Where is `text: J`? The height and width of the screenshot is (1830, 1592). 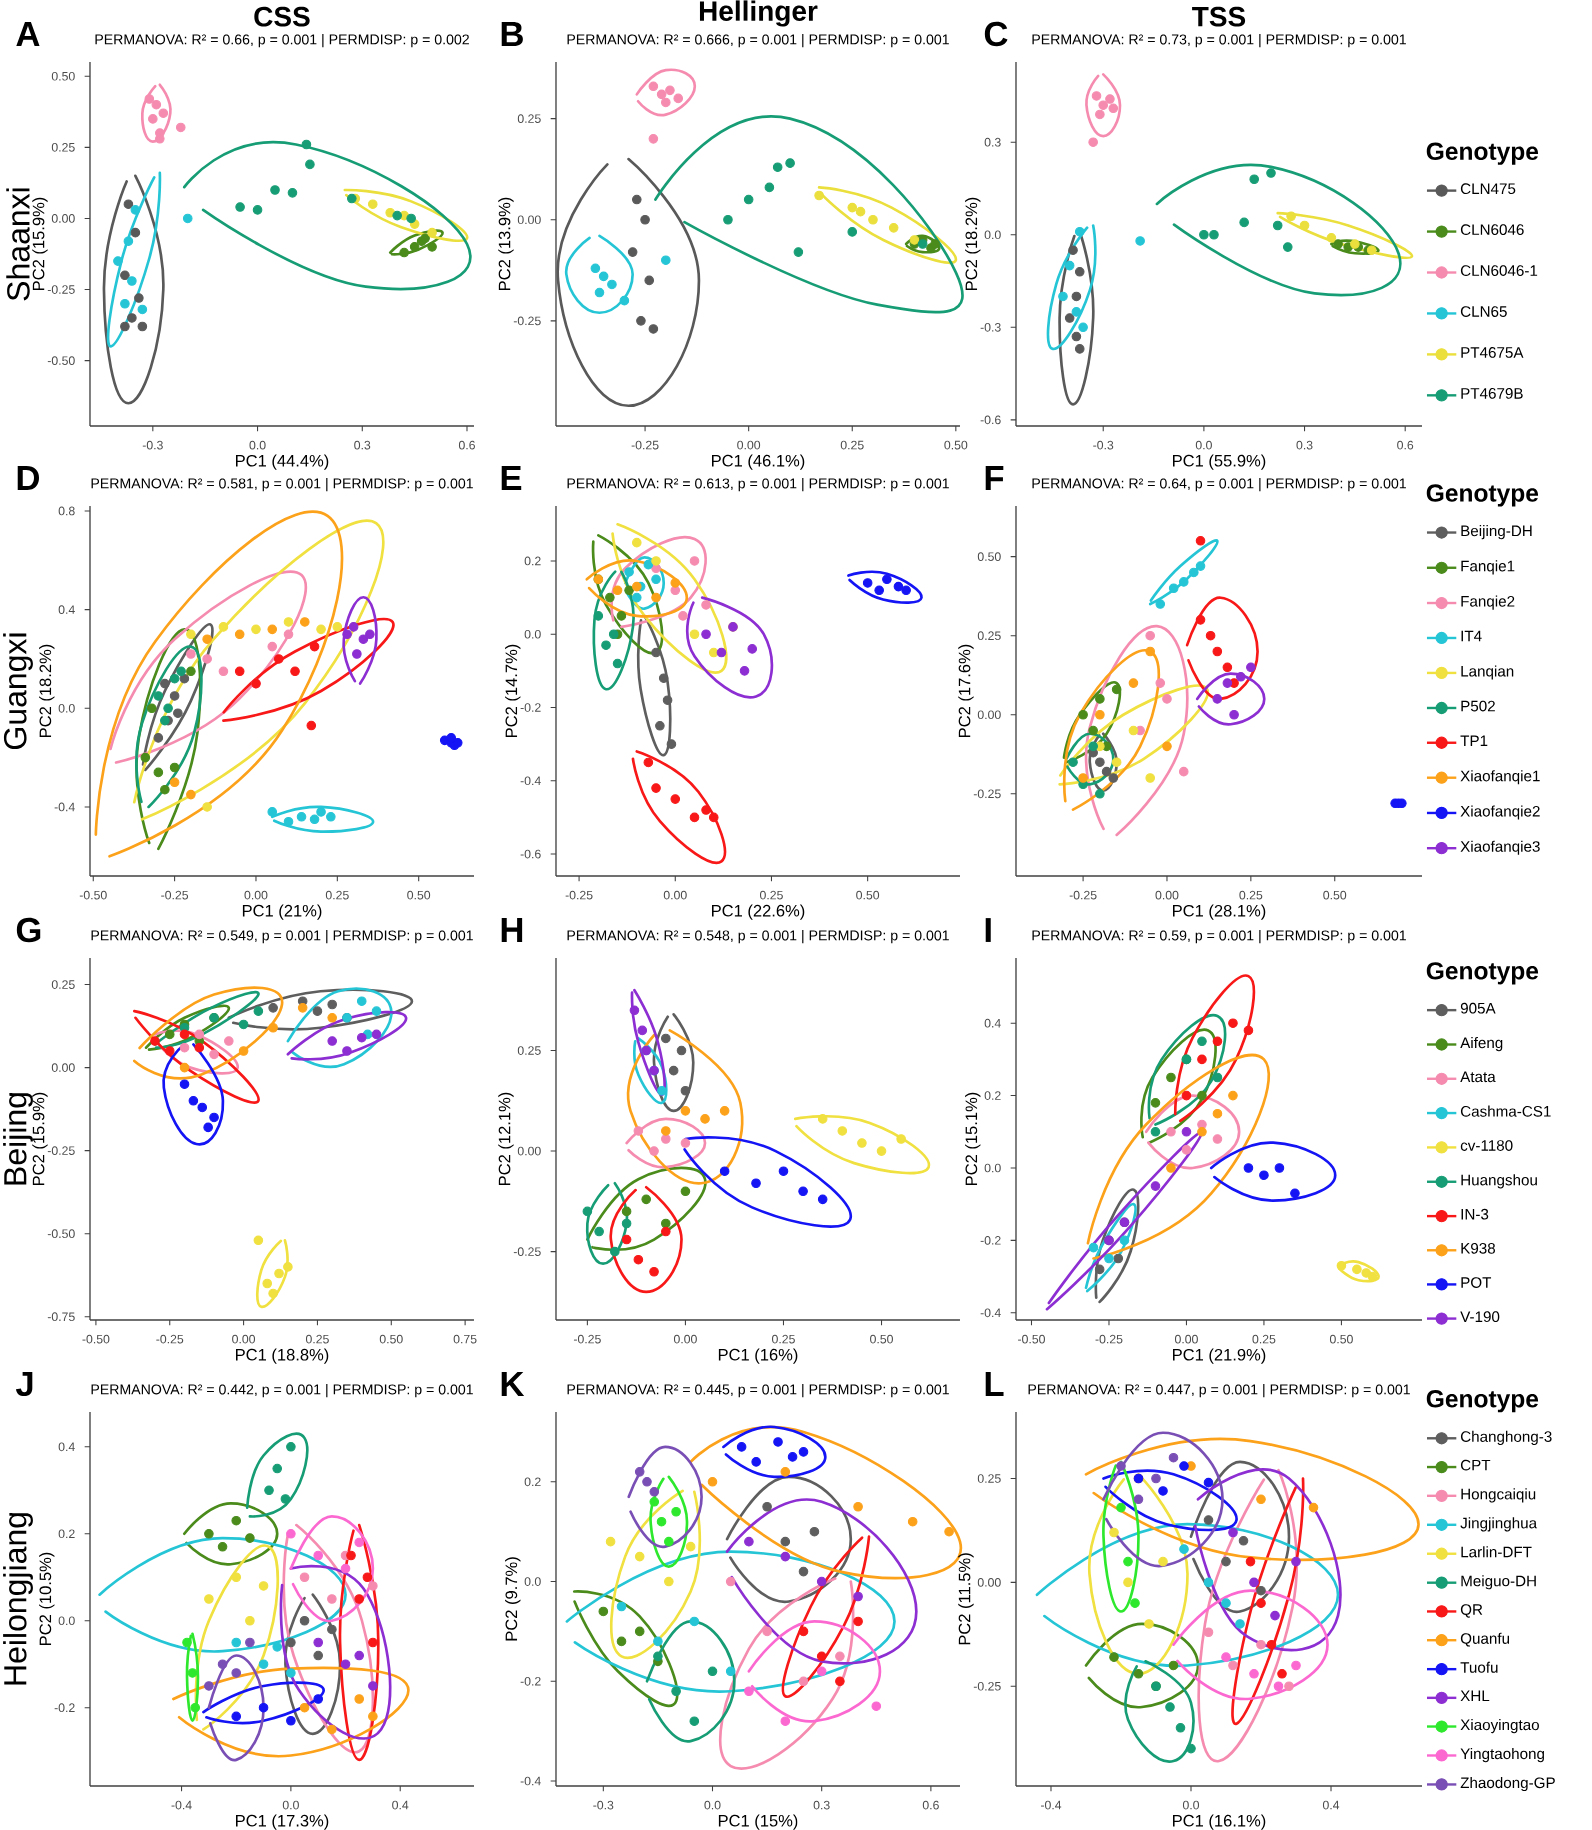
text: J is located at coordinates (24, 1384).